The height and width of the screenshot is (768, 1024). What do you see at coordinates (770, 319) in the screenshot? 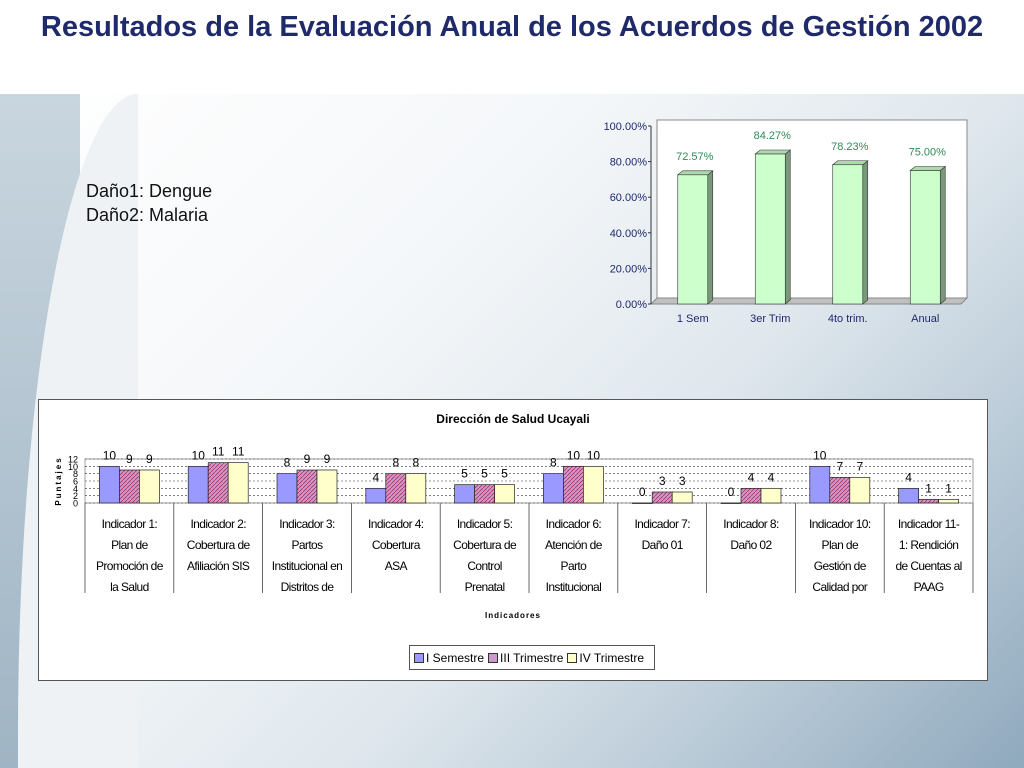
I see `x-category-label: 3er Trim` at bounding box center [770, 319].